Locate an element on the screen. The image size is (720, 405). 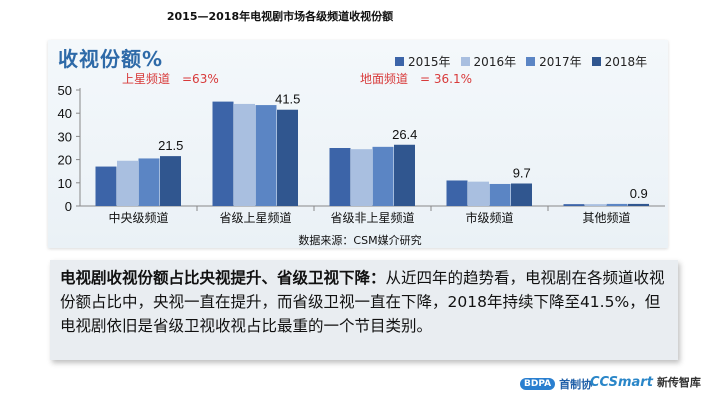
bar-2017年-其他频道 is located at coordinates (617, 204).